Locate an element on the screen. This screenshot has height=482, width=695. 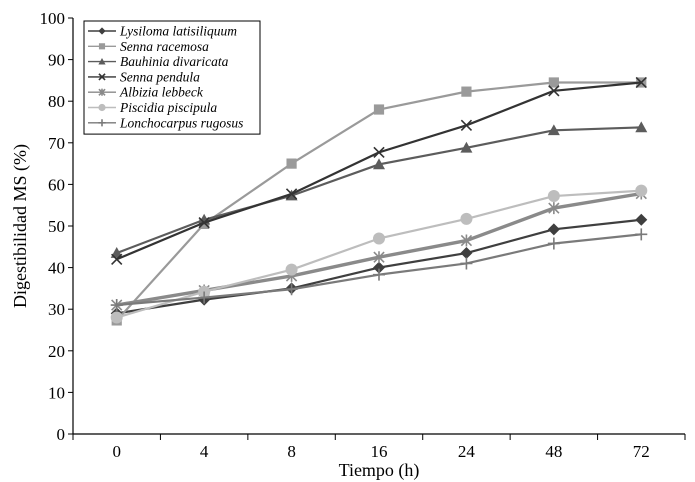
legend-label: Senna racemosa is located at coordinates (164, 46).